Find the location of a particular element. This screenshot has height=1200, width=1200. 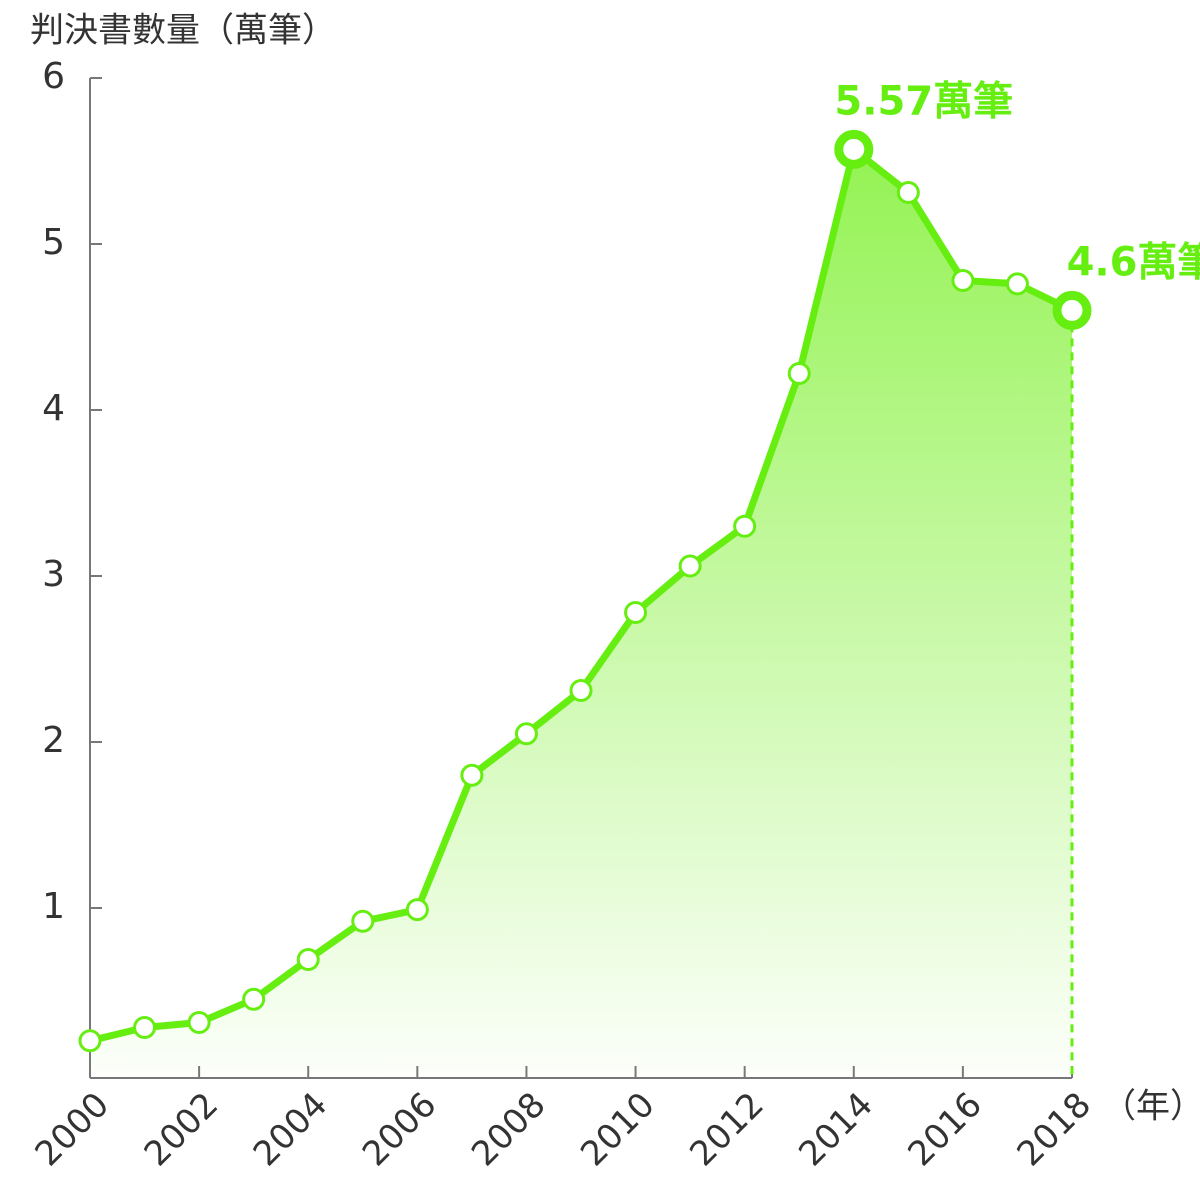

value-label: 5.57萬筆 is located at coordinates (923, 101).